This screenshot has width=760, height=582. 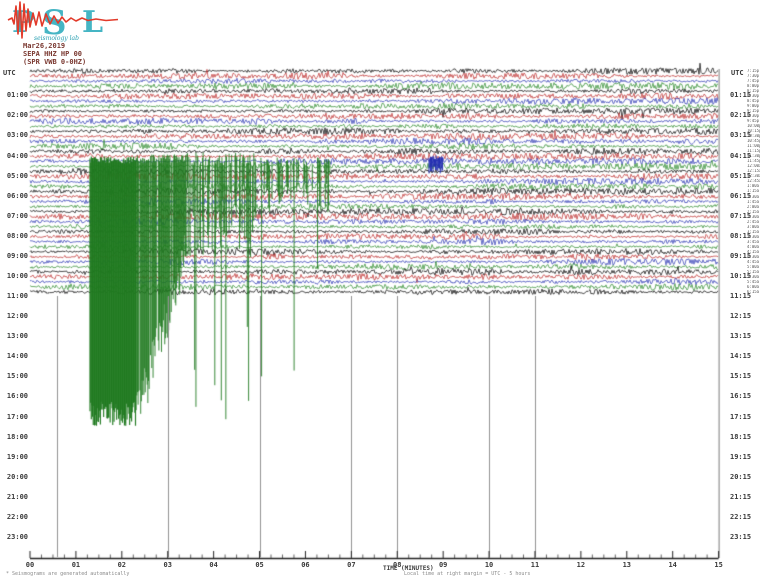 I want to click on hour-label-right: 19:15, so click(x=741, y=456).